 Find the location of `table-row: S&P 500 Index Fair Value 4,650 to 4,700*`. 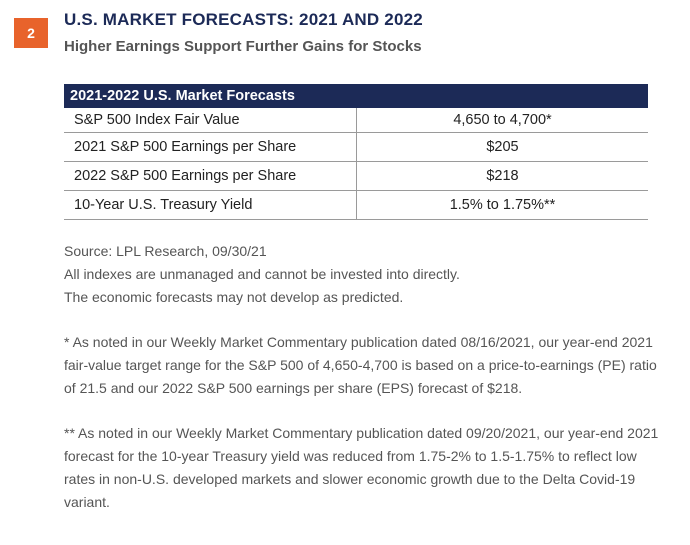

table-row: S&P 500 Index Fair Value 4,650 to 4,700* is located at coordinates (356, 120).